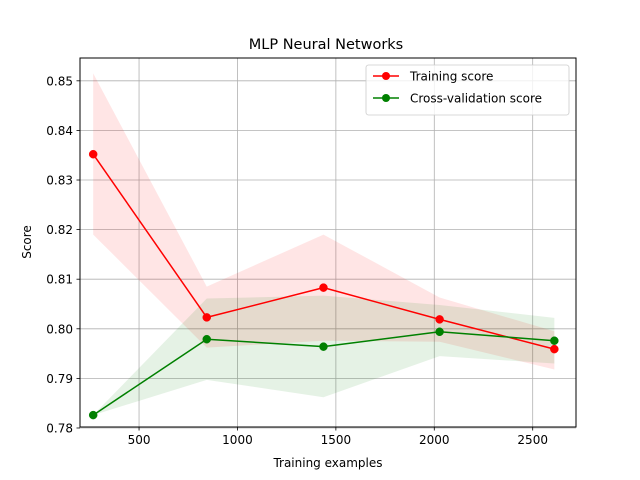  What do you see at coordinates (59, 230) in the screenshot?
I see `y-tick-label: 0.82` at bounding box center [59, 230].